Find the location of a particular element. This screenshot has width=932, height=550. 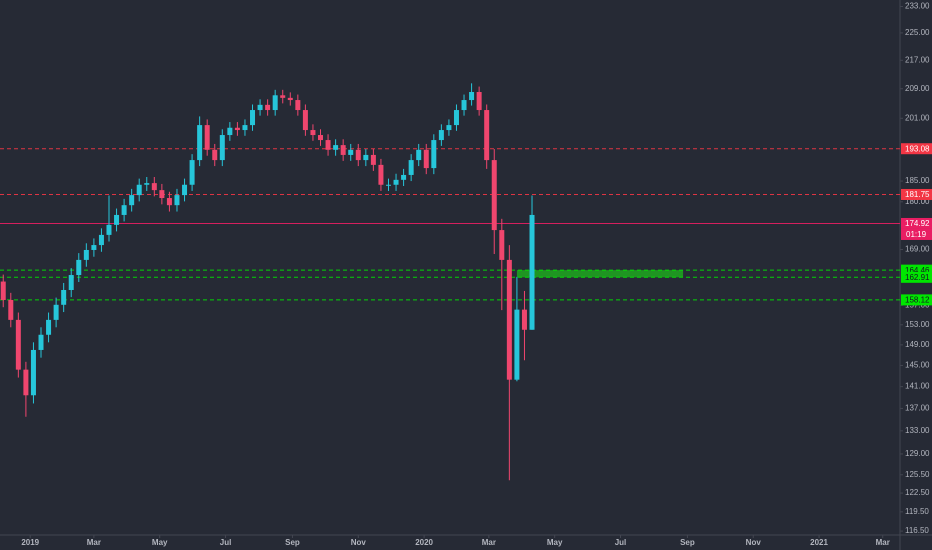

price-tag-label: 162.91 is located at coordinates (917, 277).